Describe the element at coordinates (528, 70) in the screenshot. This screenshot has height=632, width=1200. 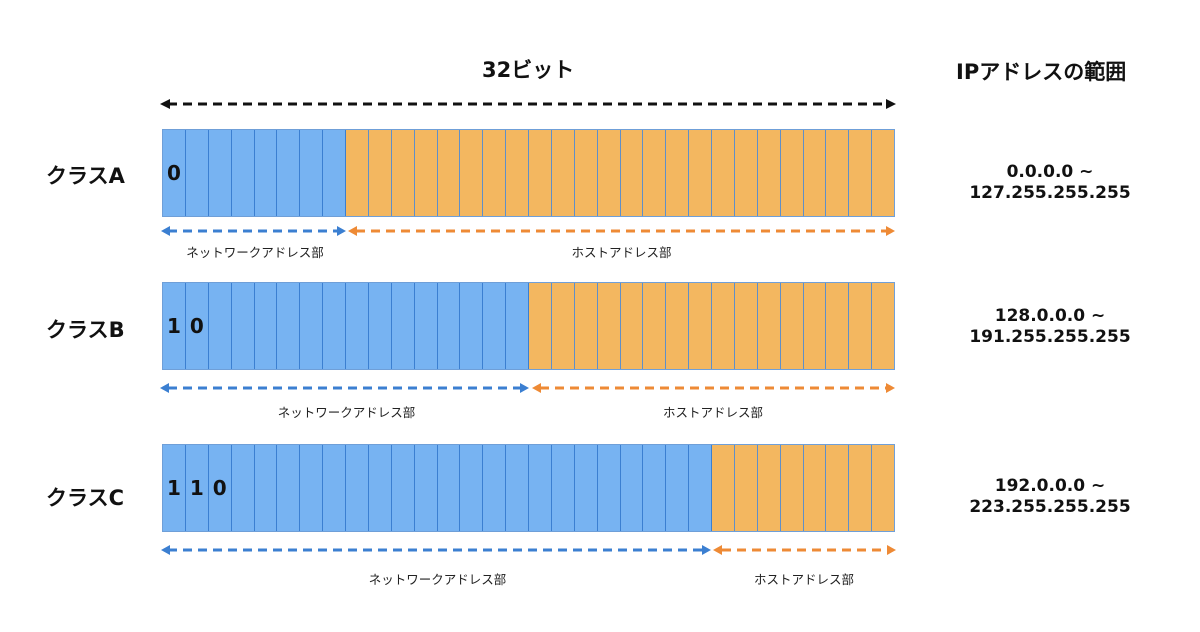
I see `bits-title: 32ビット` at that location.